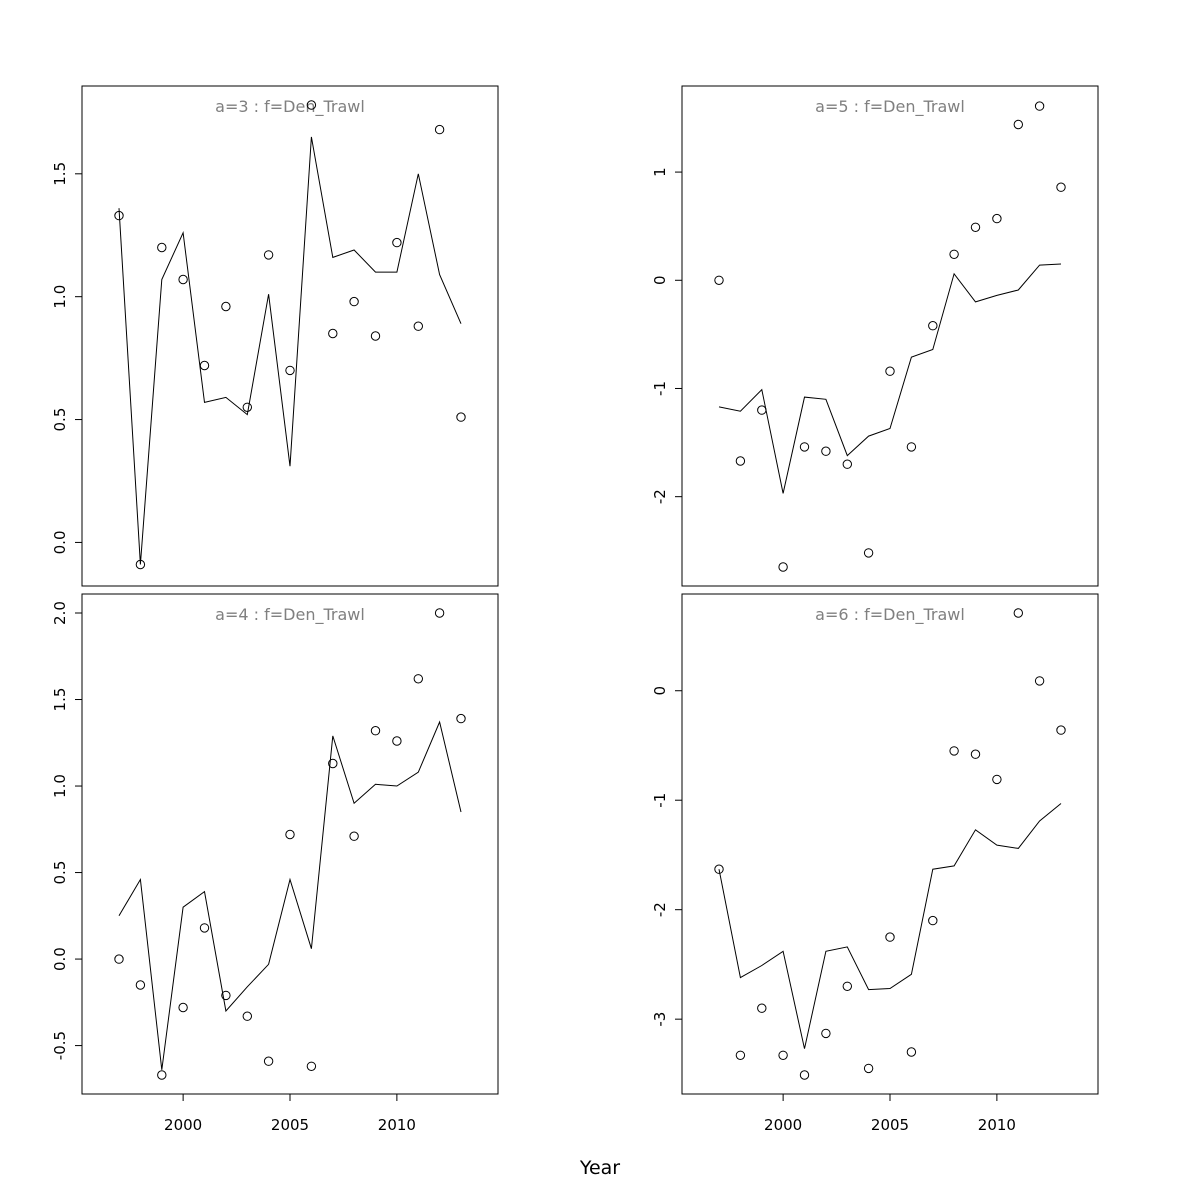  Describe the element at coordinates (660, 1019) in the screenshot. I see `y-tick-label: -3` at that location.